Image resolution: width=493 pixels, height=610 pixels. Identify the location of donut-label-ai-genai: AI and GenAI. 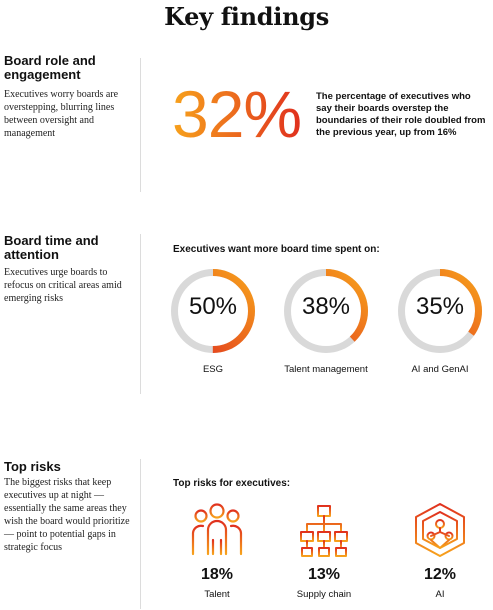
(440, 369).